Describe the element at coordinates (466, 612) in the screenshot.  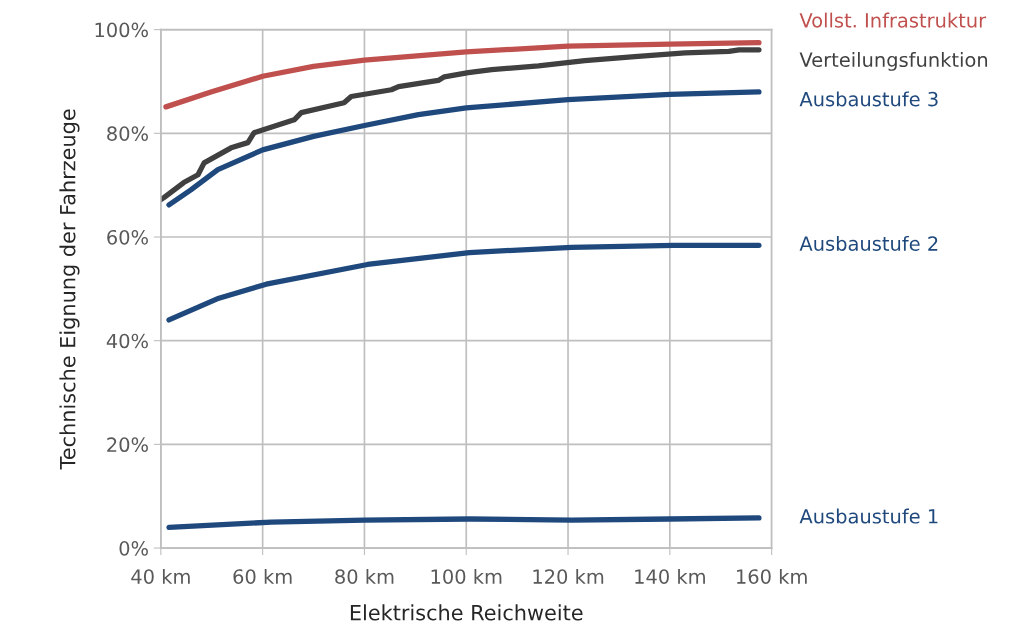
I see `x-axis-title: Elektrische Reichweite` at that location.